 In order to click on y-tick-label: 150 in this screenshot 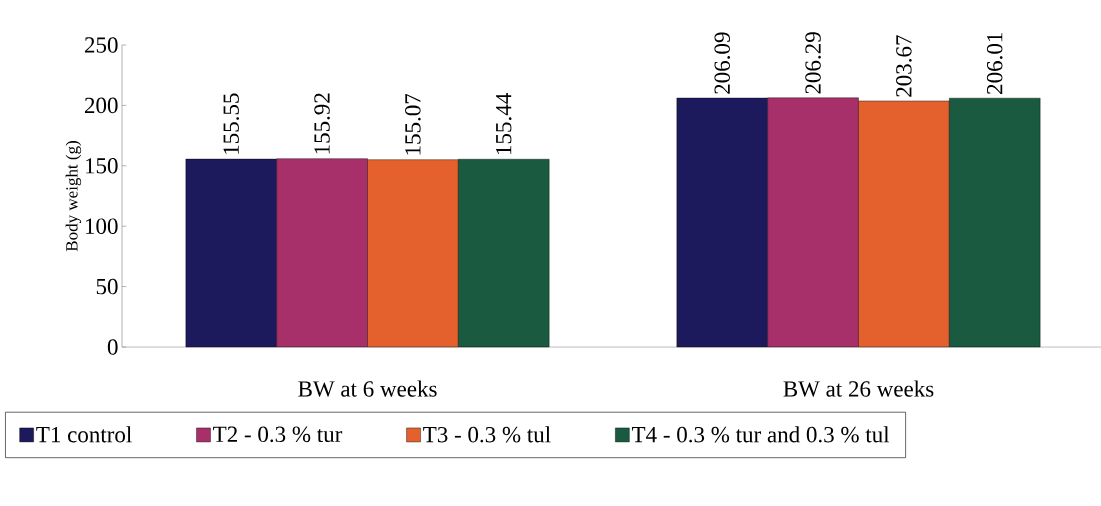, I will do `click(102, 166)`.